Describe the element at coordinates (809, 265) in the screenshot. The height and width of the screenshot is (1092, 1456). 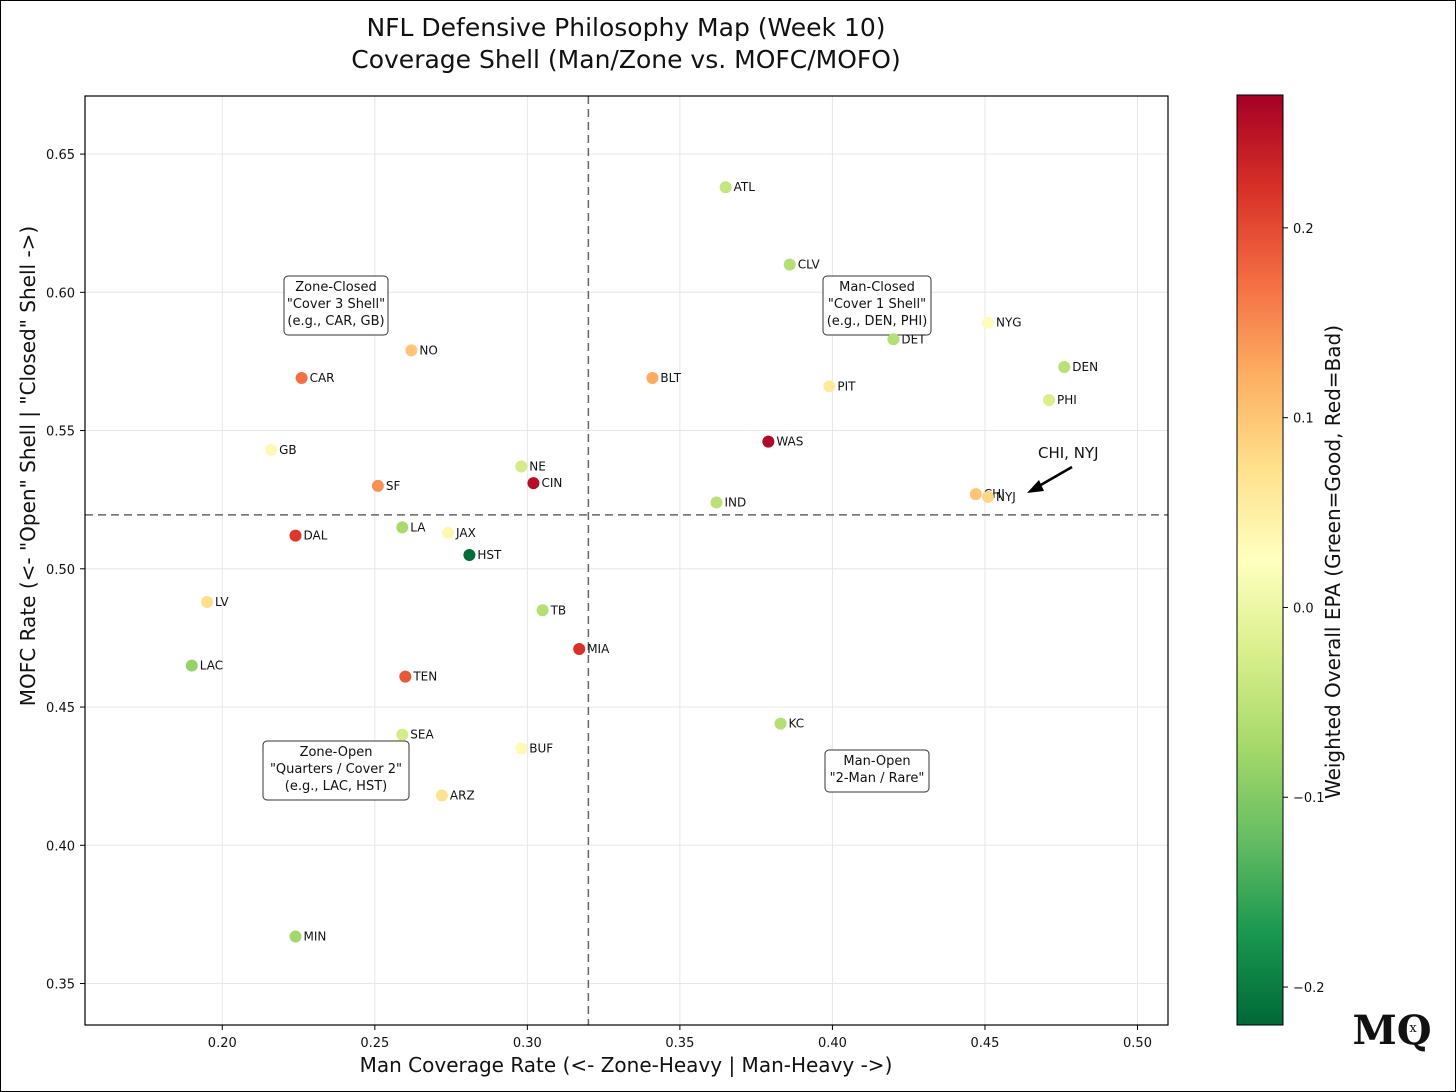
I see `team-label-clv: CLV` at that location.